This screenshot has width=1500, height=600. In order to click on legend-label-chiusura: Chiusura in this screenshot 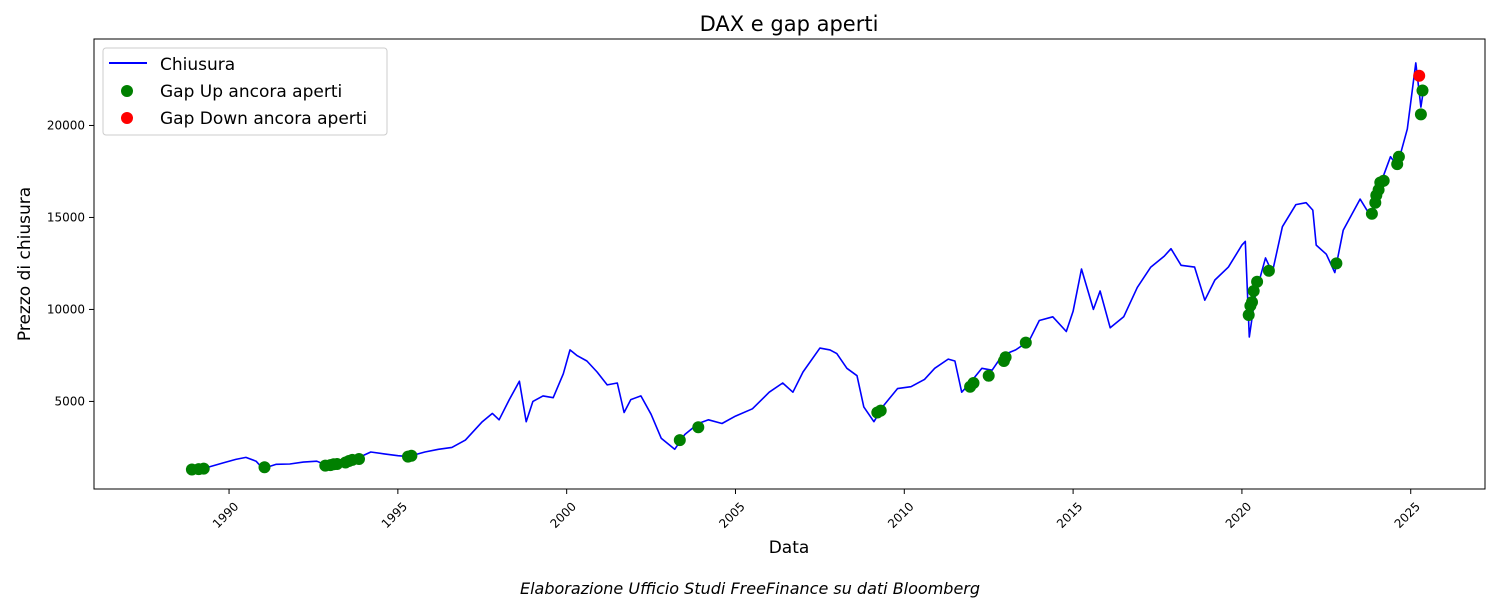, I will do `click(197, 65)`.